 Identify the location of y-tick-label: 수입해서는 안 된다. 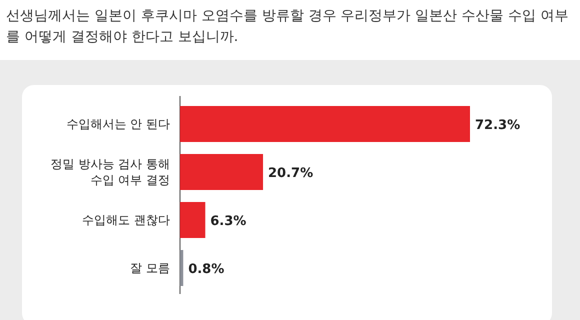
(118, 124).